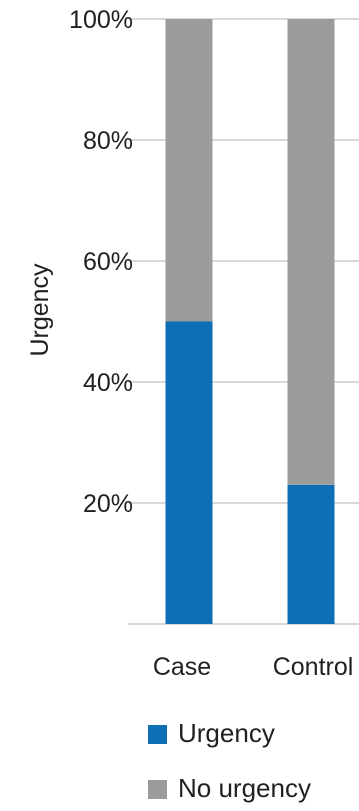 This screenshot has width=359, height=811. What do you see at coordinates (108, 383) in the screenshot?
I see `y-tick-label: 40%` at bounding box center [108, 383].